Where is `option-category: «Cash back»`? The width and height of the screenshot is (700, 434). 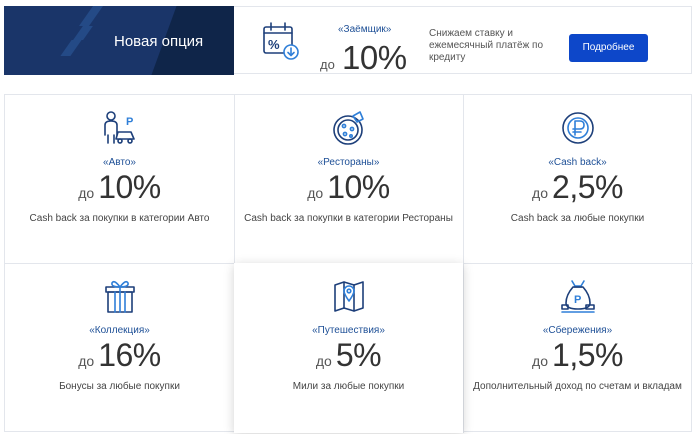
option-category: «Cash back» is located at coordinates (577, 162).